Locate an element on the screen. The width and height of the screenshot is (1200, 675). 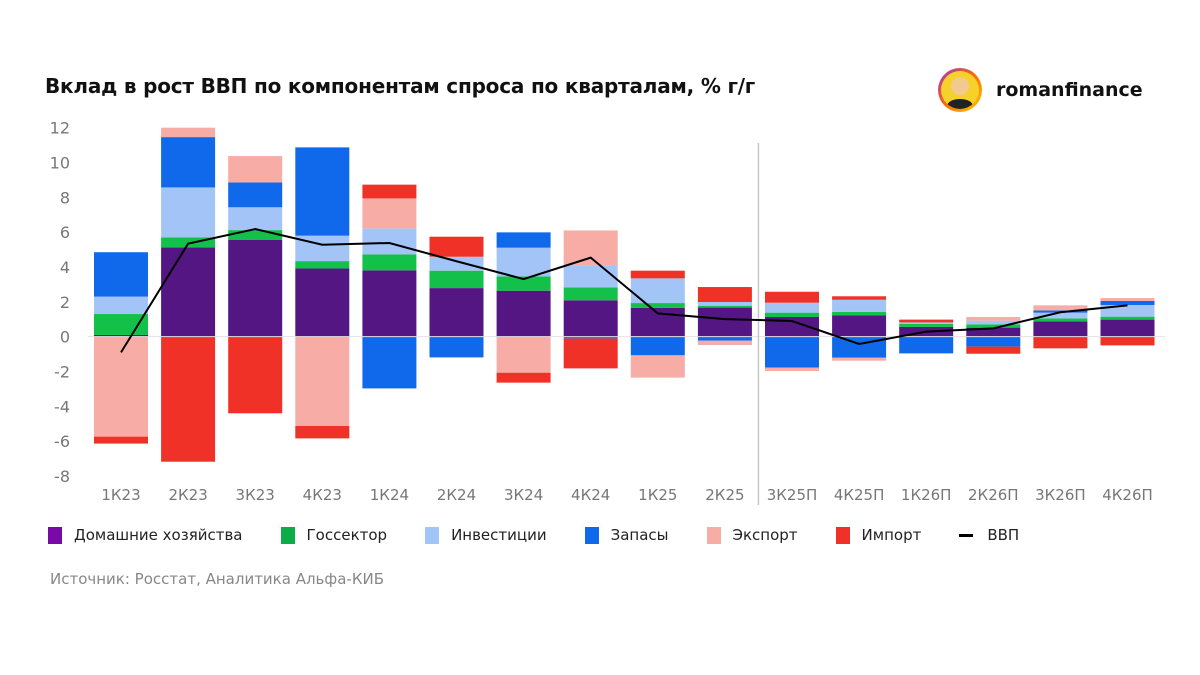
legend-item: Госсектор is located at coordinates (334, 535).